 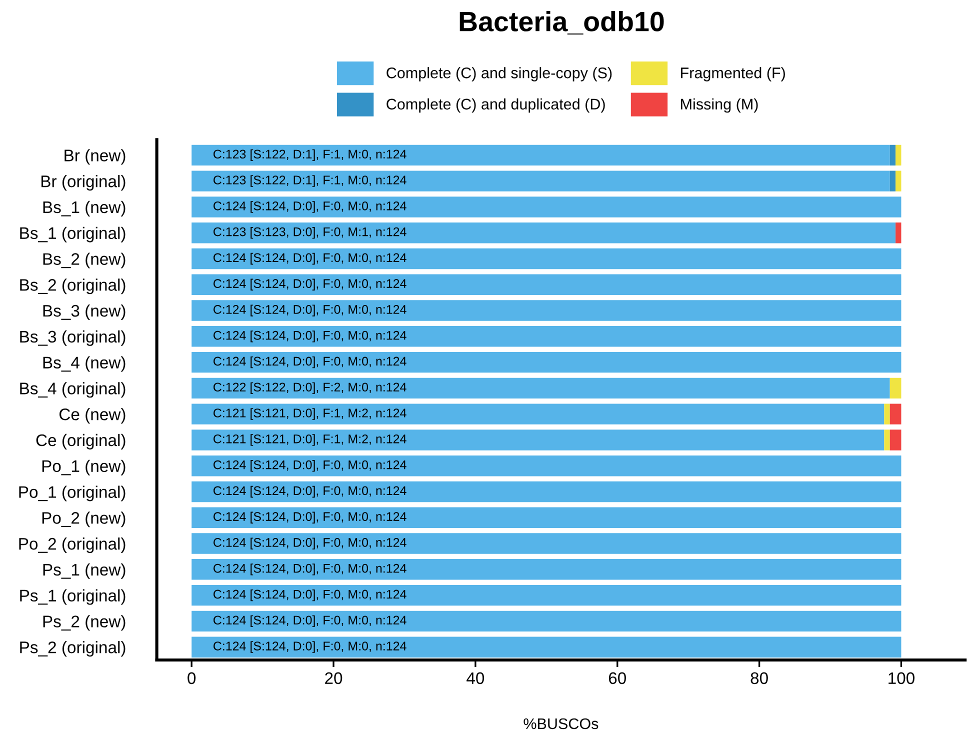 What do you see at coordinates (95, 157) in the screenshot?
I see `y-tick-label: Br (new)` at bounding box center [95, 157].